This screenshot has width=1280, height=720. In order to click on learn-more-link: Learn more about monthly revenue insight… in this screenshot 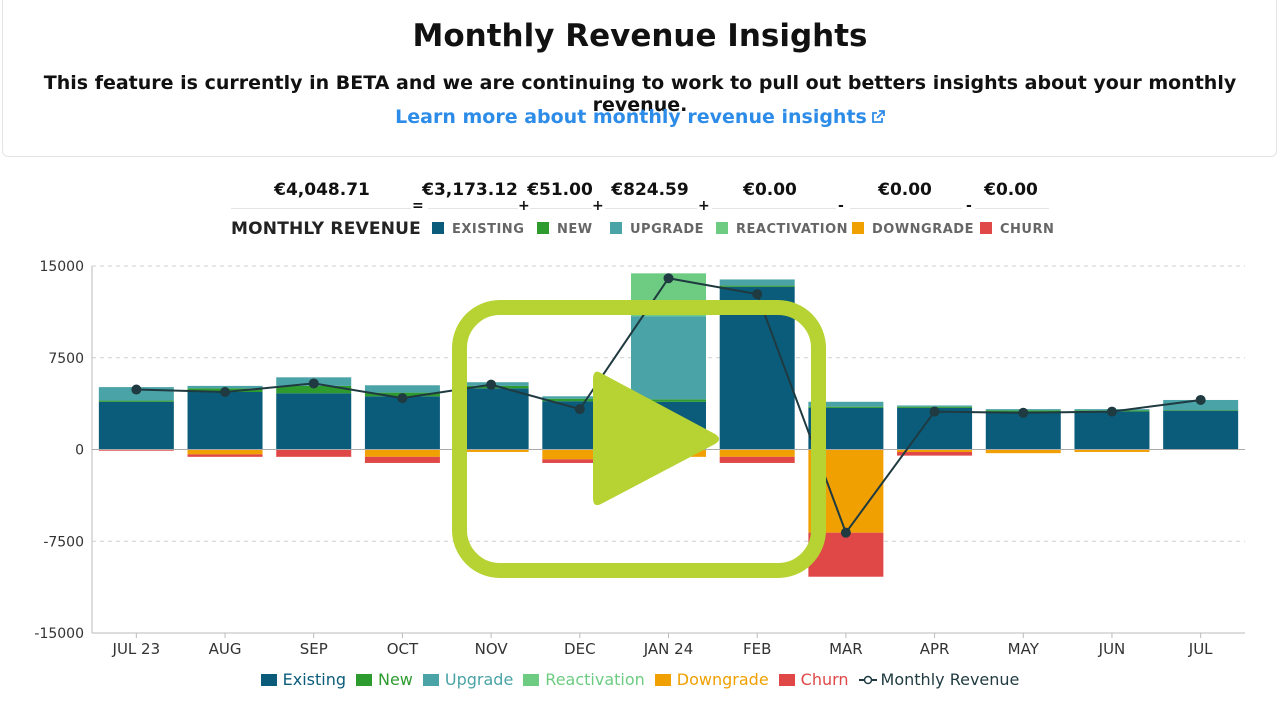, I will do `click(640, 117)`.